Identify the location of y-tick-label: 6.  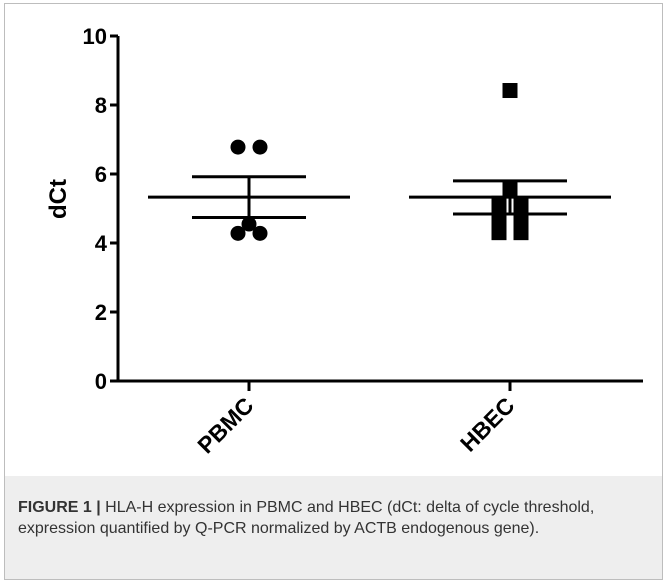
(101, 174).